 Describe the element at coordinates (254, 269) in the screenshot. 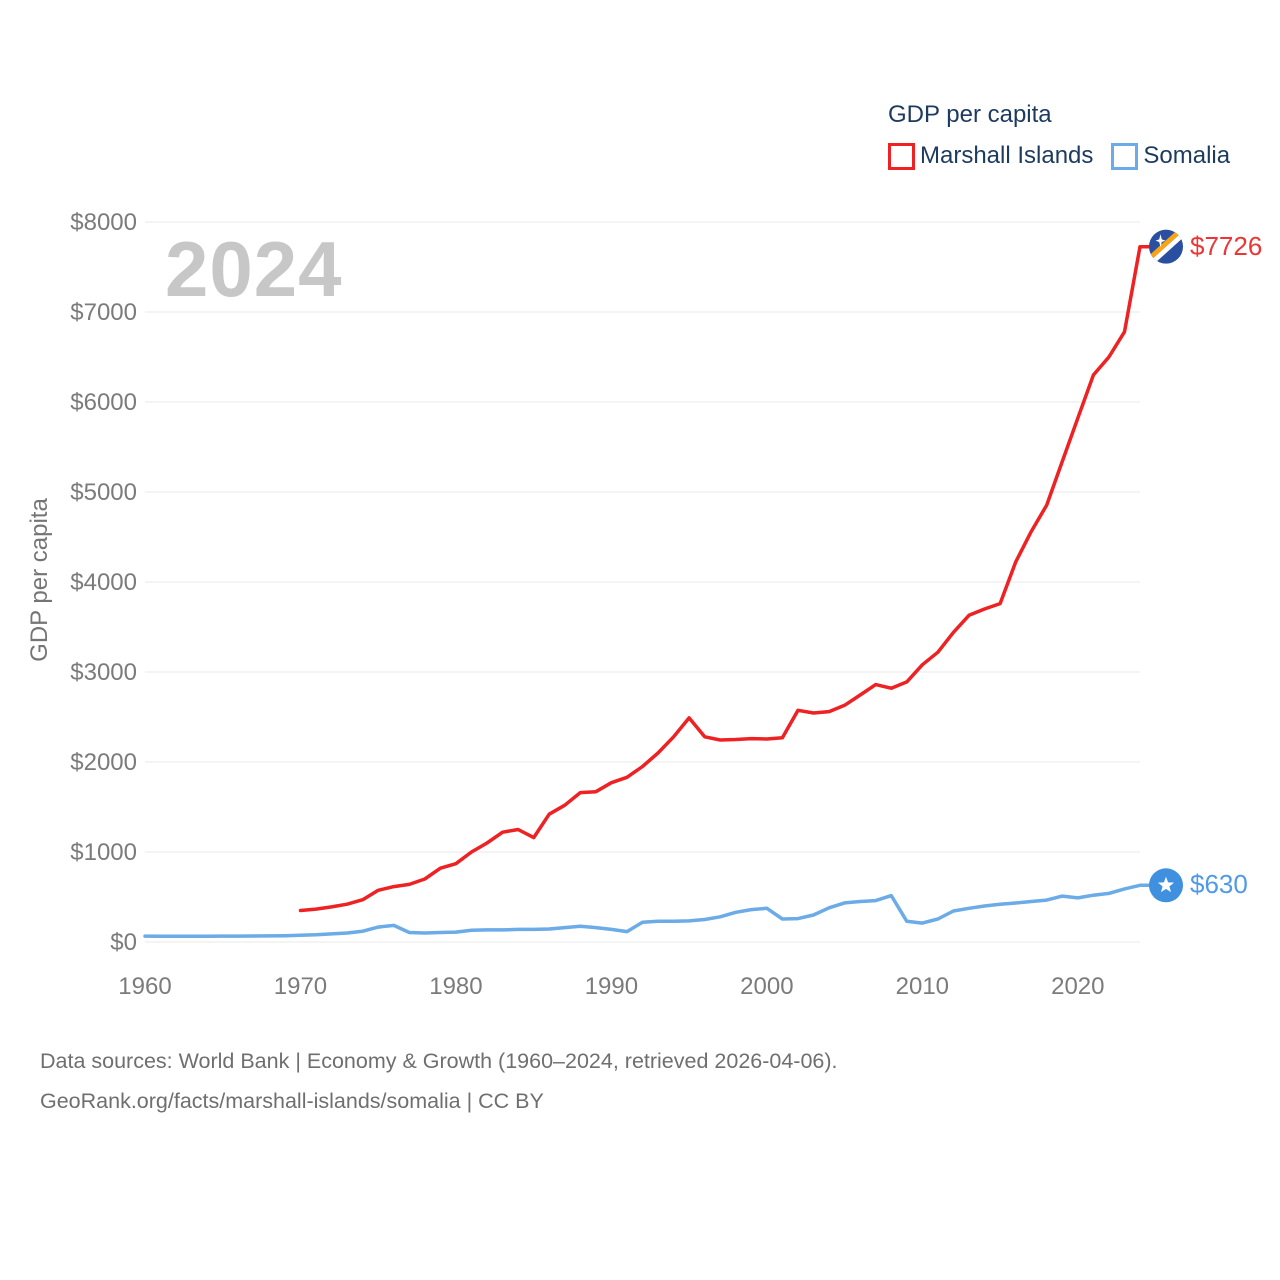

I see `year-watermark: 2024` at that location.